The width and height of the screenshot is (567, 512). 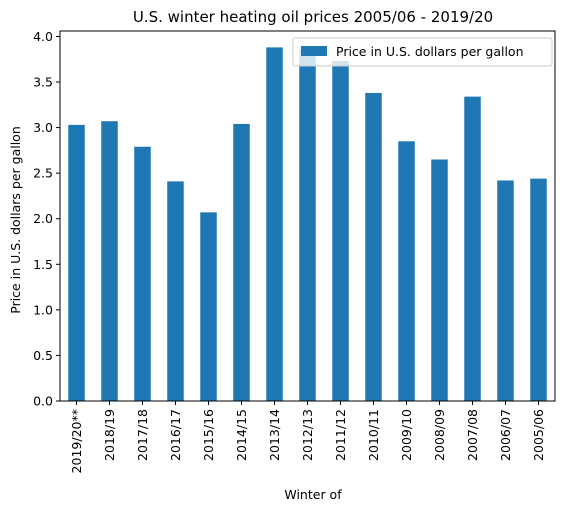 I want to click on x-tick-label: 2011/12, so click(x=340, y=435).